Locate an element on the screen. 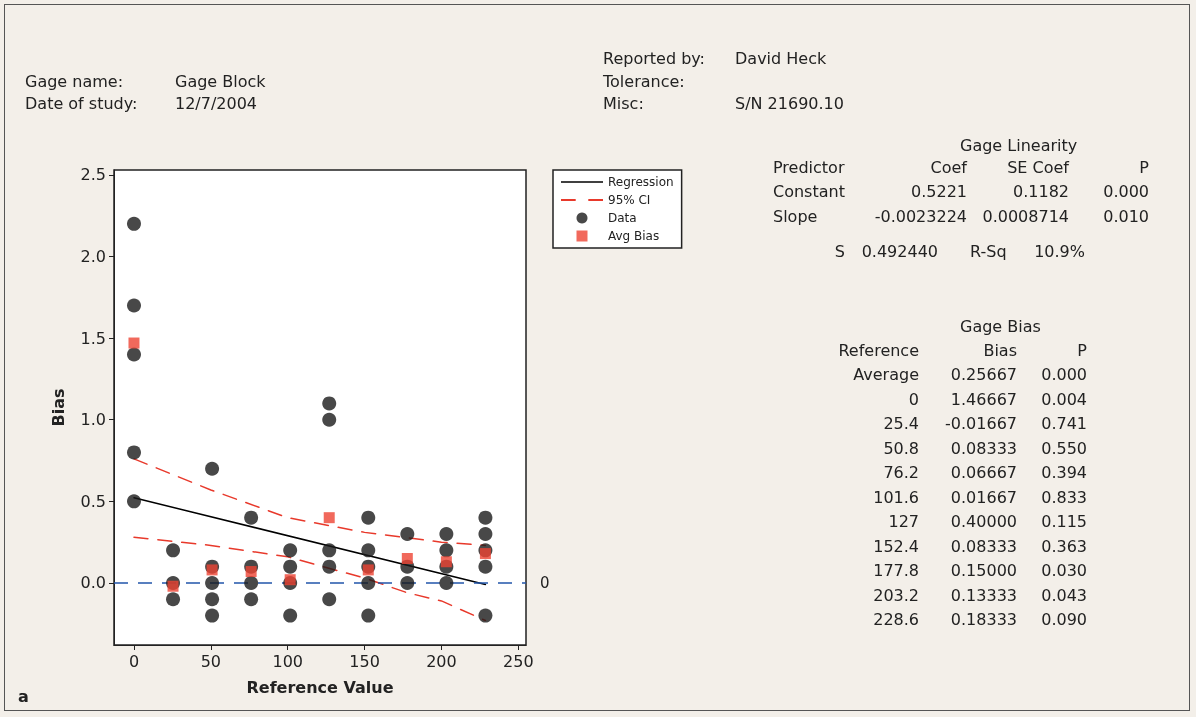  text: 10.9% is located at coordinates (1059, 251).